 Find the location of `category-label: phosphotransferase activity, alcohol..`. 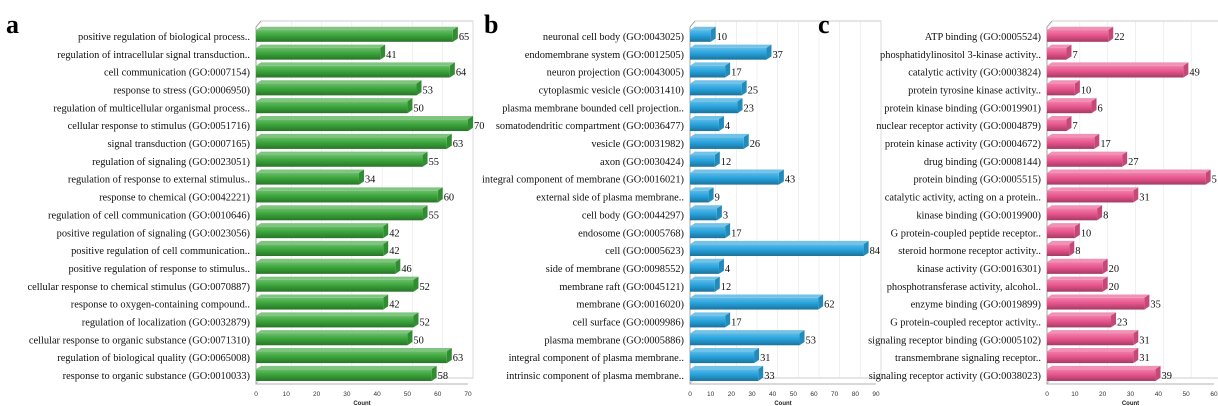

category-label: phosphotransferase activity, alcohol.. is located at coordinates (964, 287).